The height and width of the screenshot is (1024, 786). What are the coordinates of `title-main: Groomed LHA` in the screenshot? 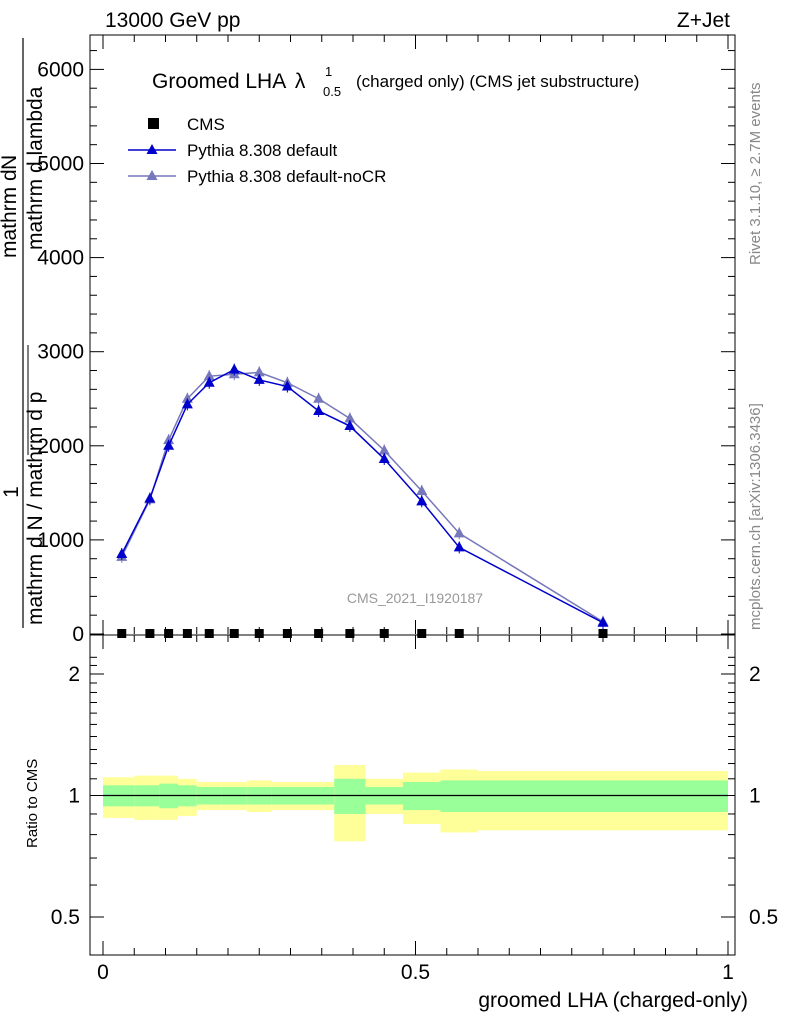 It's located at (219, 81).